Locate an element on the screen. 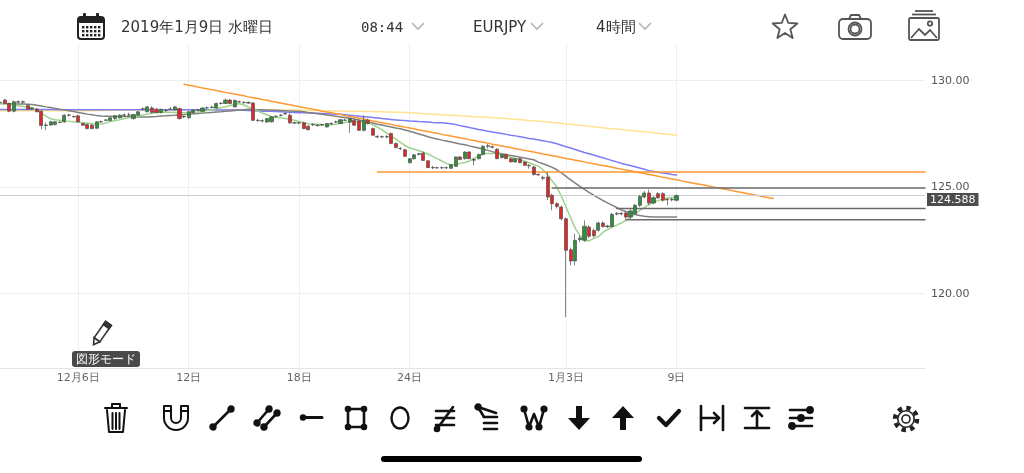 The image size is (1024, 473). y-tick-label: 120.00 is located at coordinates (950, 293).